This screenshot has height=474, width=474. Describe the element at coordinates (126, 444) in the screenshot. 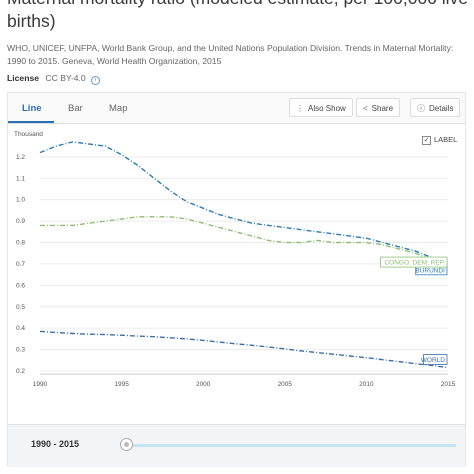

I see `year-range-slider-handle` at that location.